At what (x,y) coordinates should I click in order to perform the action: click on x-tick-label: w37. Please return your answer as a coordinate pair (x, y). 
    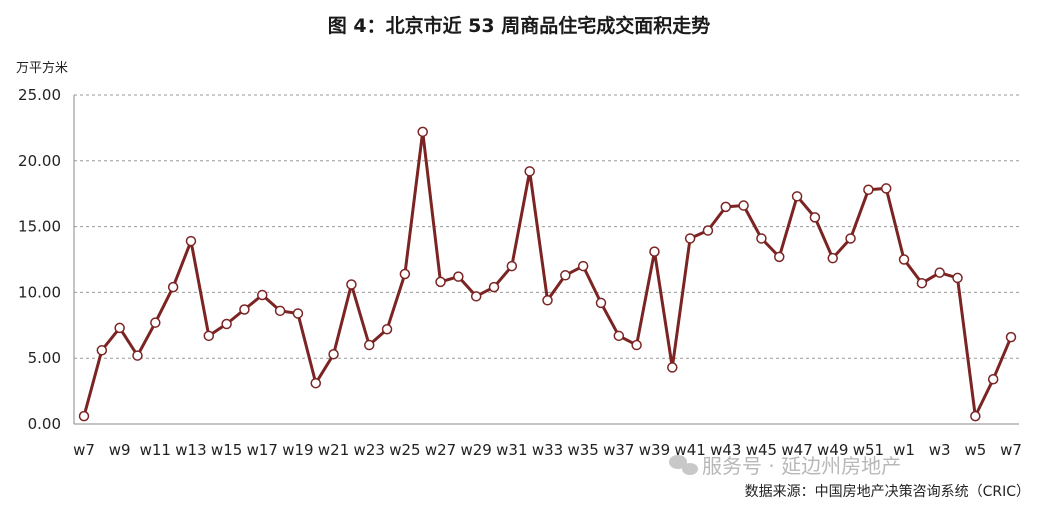
    Looking at the image, I should click on (618, 450).